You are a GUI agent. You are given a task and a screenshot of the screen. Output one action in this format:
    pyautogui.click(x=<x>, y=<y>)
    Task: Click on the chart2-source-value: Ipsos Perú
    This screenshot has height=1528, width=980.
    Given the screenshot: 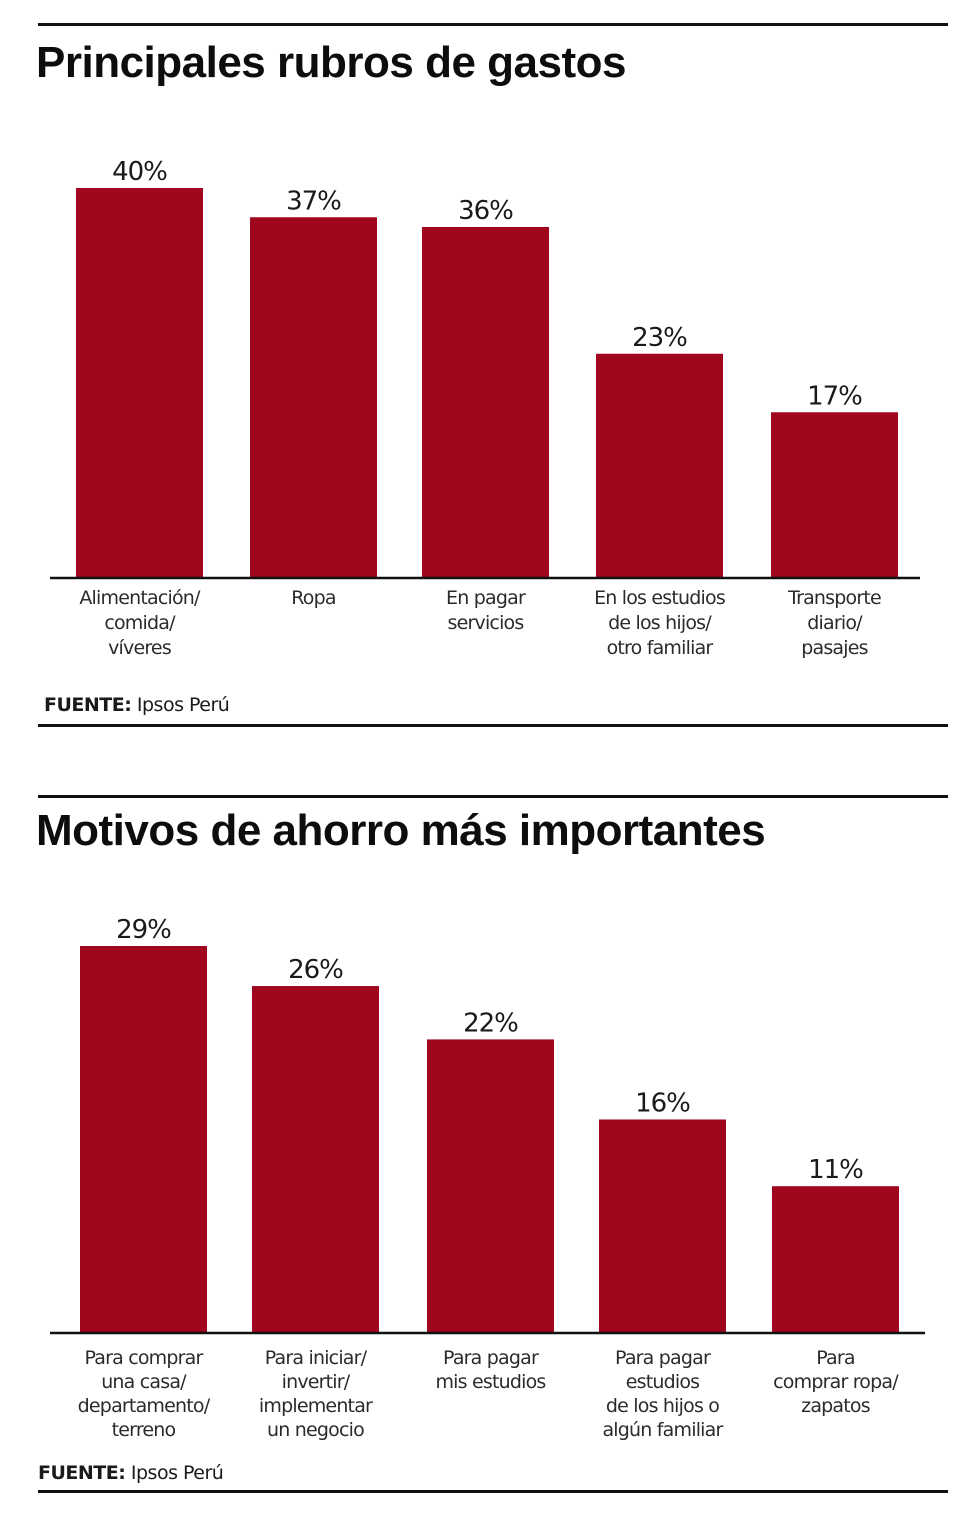 What is the action you would take?
    pyautogui.click(x=177, y=1473)
    